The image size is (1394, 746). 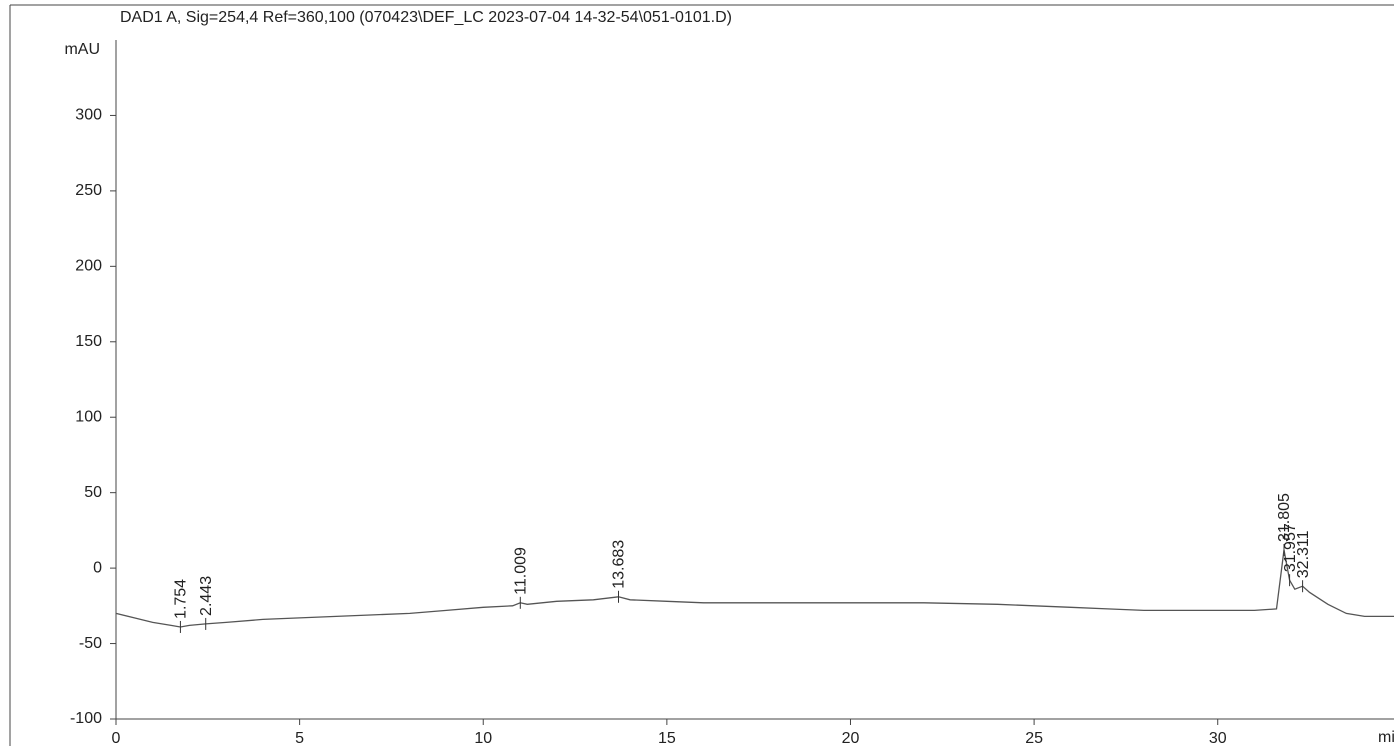 I want to click on peak-label: 11.009, so click(x=521, y=571).